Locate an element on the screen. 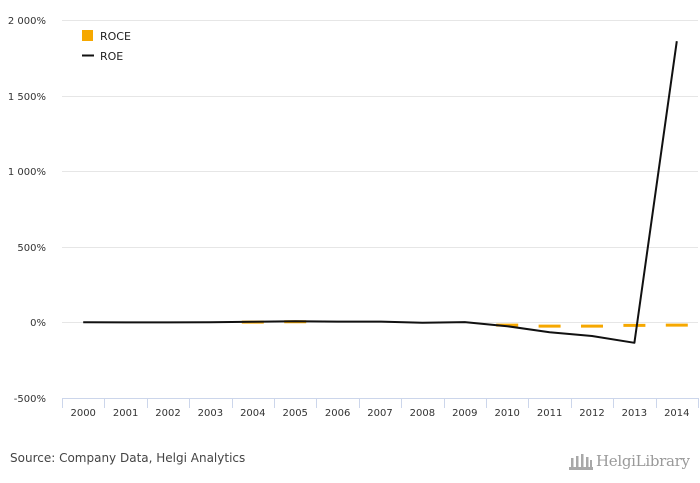 This screenshot has height=483, width=700. y-tick-label: 0% is located at coordinates (38, 323).